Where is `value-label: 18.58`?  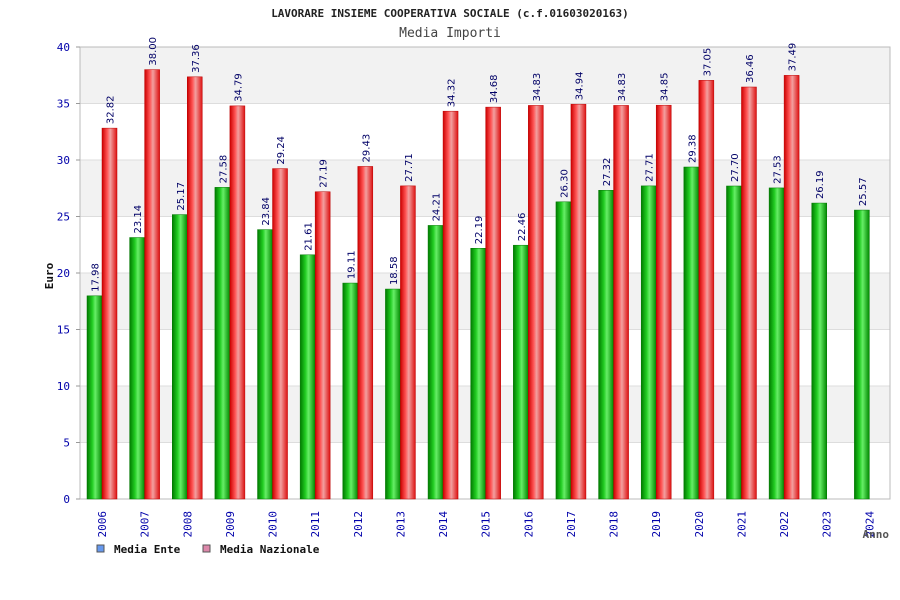
value-label: 18.58 is located at coordinates (394, 270).